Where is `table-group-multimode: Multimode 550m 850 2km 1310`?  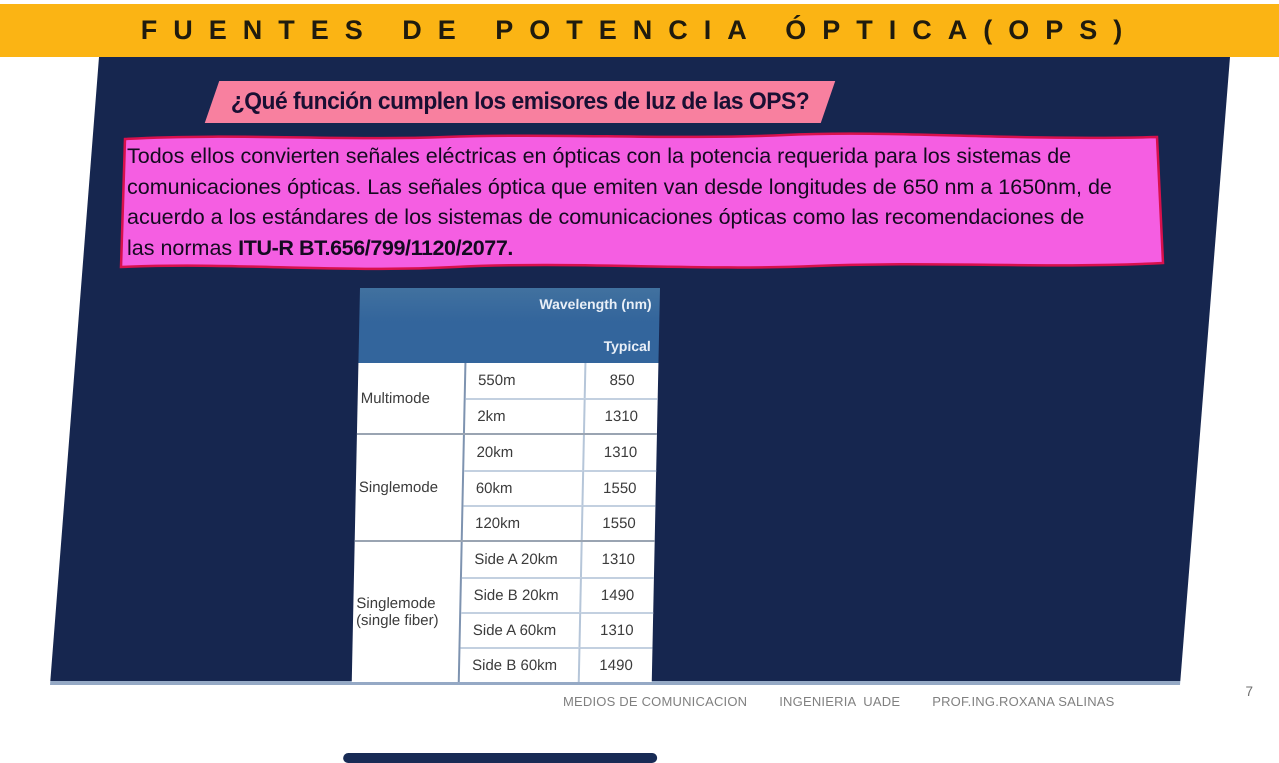
table-group-multimode: Multimode 550m 850 2km 1310 is located at coordinates (507, 398).